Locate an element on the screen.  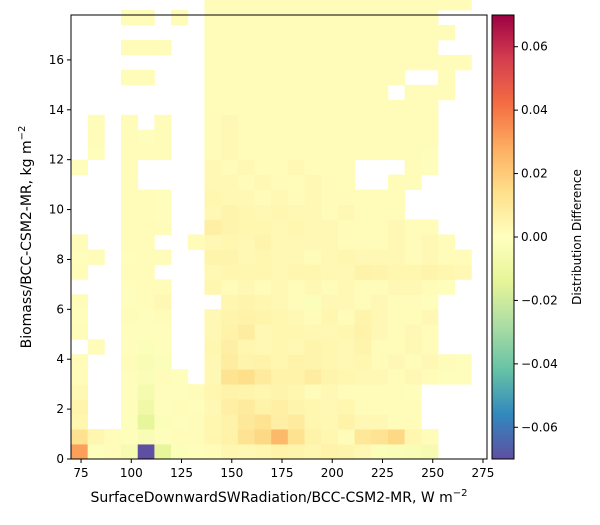
colorbar-tick-label: −0.04 is located at coordinates (539, 364).